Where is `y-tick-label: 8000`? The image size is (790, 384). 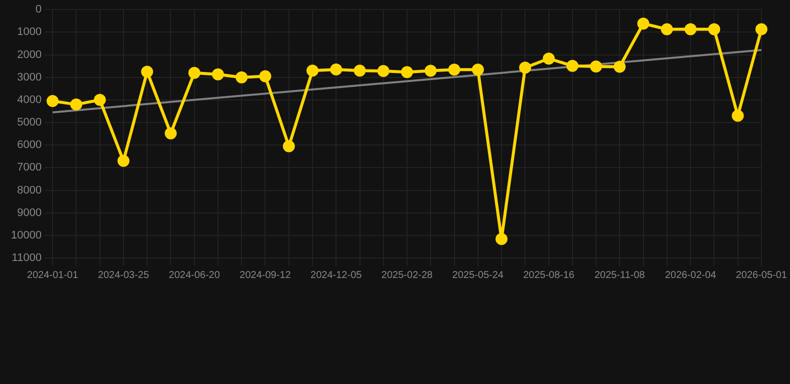
y-tick-label: 8000 is located at coordinates (29, 190).